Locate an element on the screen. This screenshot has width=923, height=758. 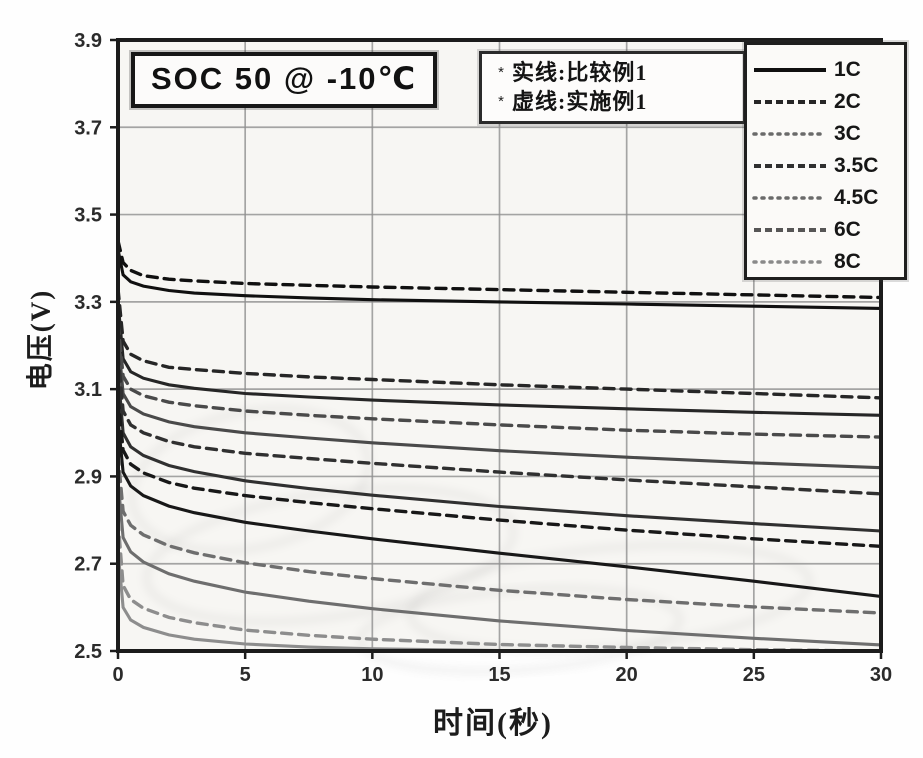
legend-label: 4.5C is located at coordinates (856, 197).